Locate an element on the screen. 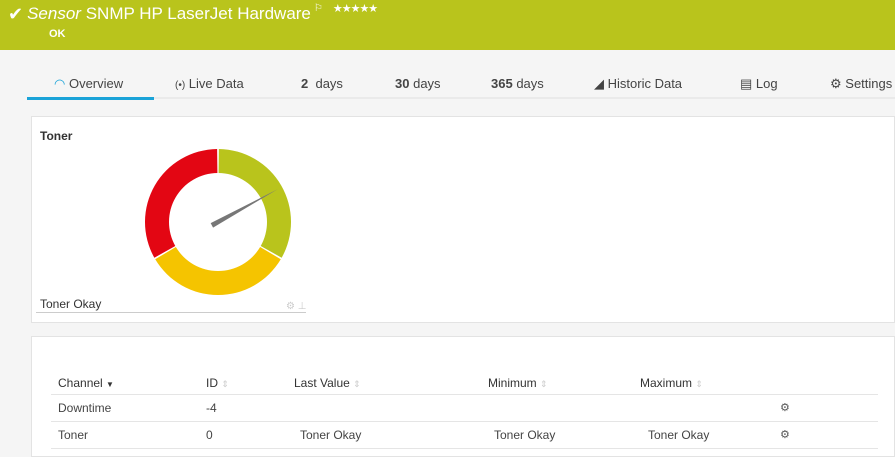 This screenshot has width=895, height=457. cell-last: Toner Okay is located at coordinates (391, 435).